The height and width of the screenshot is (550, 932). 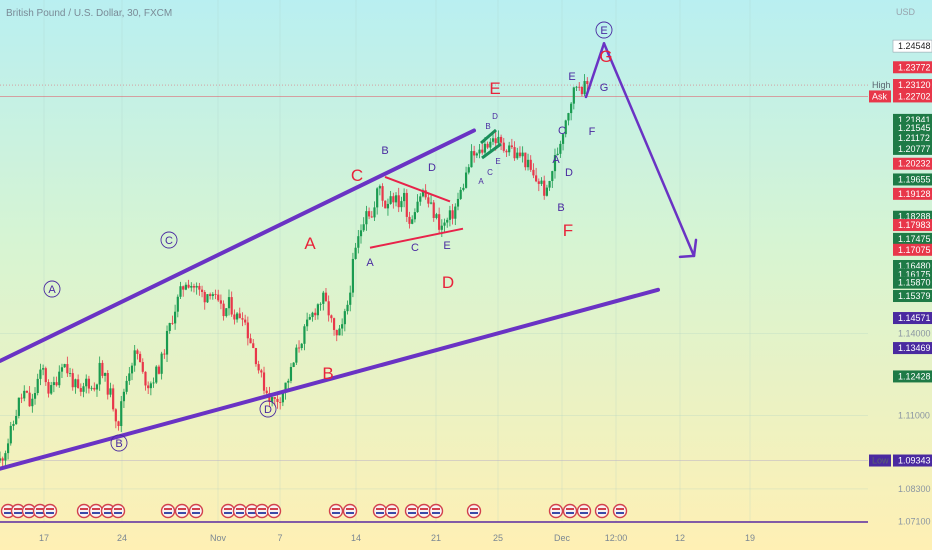 I want to click on price-tag-value: 1.20777, so click(x=914, y=149).